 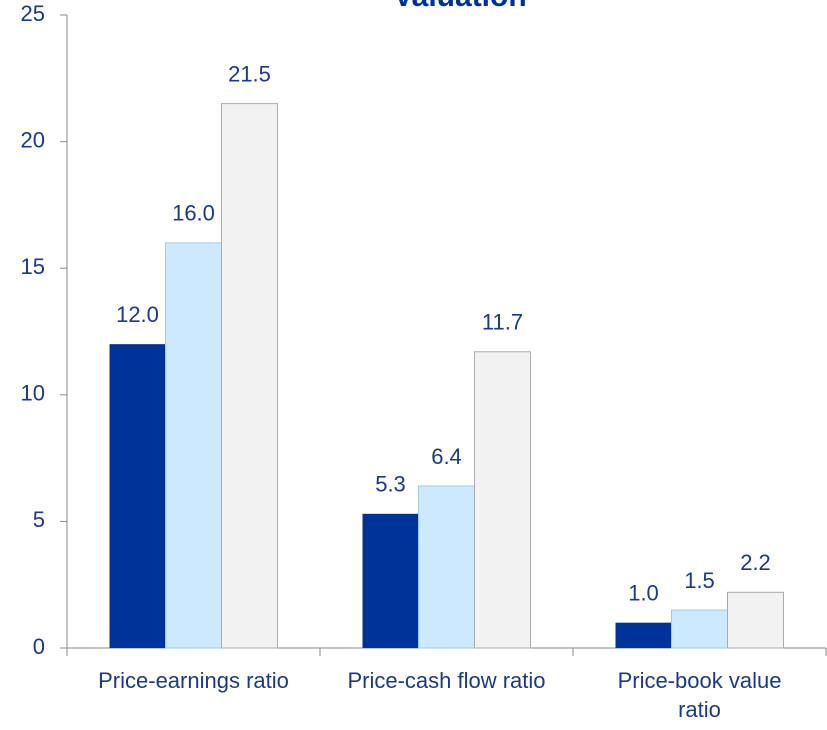 I want to click on value-label: 16.0, so click(x=193, y=213).